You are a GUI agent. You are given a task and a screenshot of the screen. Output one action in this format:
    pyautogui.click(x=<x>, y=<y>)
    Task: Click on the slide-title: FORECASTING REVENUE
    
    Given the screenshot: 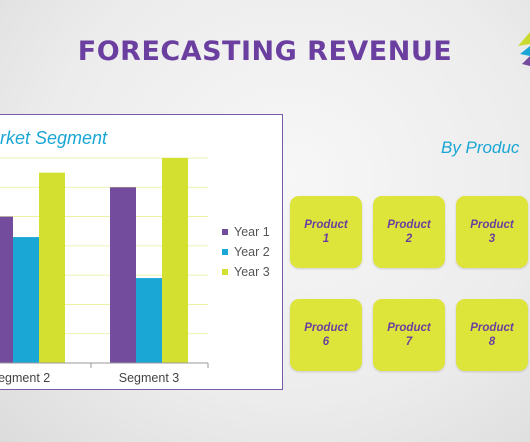 What is the action you would take?
    pyautogui.click(x=265, y=51)
    